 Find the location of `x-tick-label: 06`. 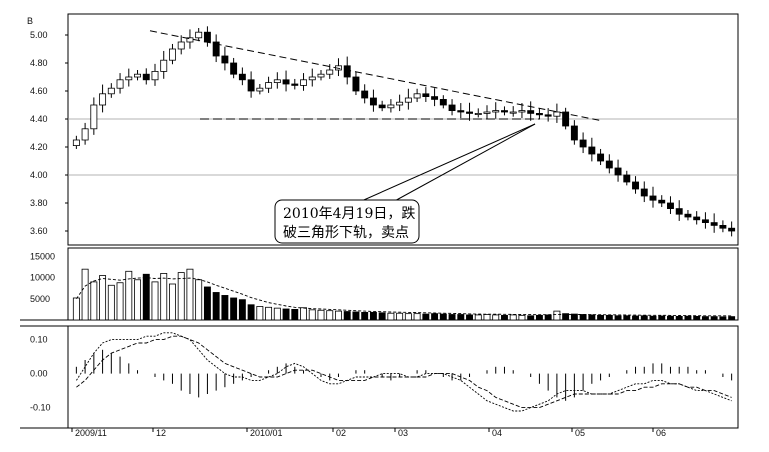

x-tick-label: 06 is located at coordinates (661, 433).